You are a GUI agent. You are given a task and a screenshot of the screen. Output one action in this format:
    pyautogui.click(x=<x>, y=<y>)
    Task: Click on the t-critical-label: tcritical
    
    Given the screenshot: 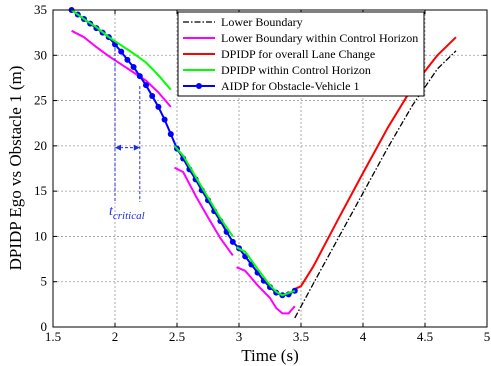 What is the action you would take?
    pyautogui.click(x=127, y=213)
    